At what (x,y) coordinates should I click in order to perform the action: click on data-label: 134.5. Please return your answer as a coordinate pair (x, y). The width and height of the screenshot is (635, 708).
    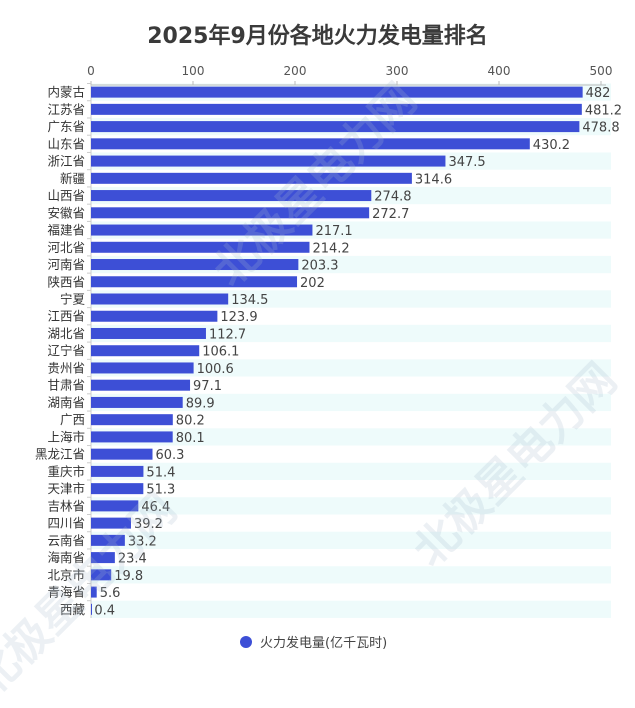
    Looking at the image, I should click on (249, 300).